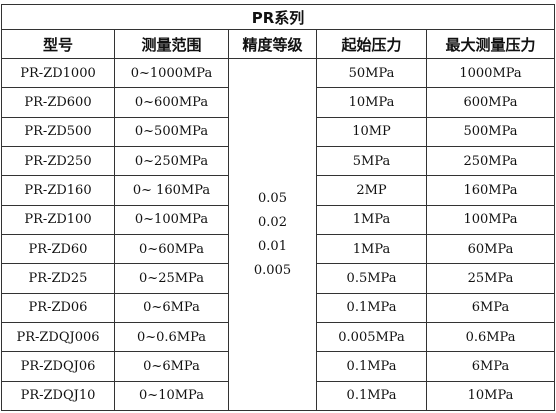  Describe the element at coordinates (171, 73) in the screenshot. I see `range-cell: 0~1000MPa` at that location.